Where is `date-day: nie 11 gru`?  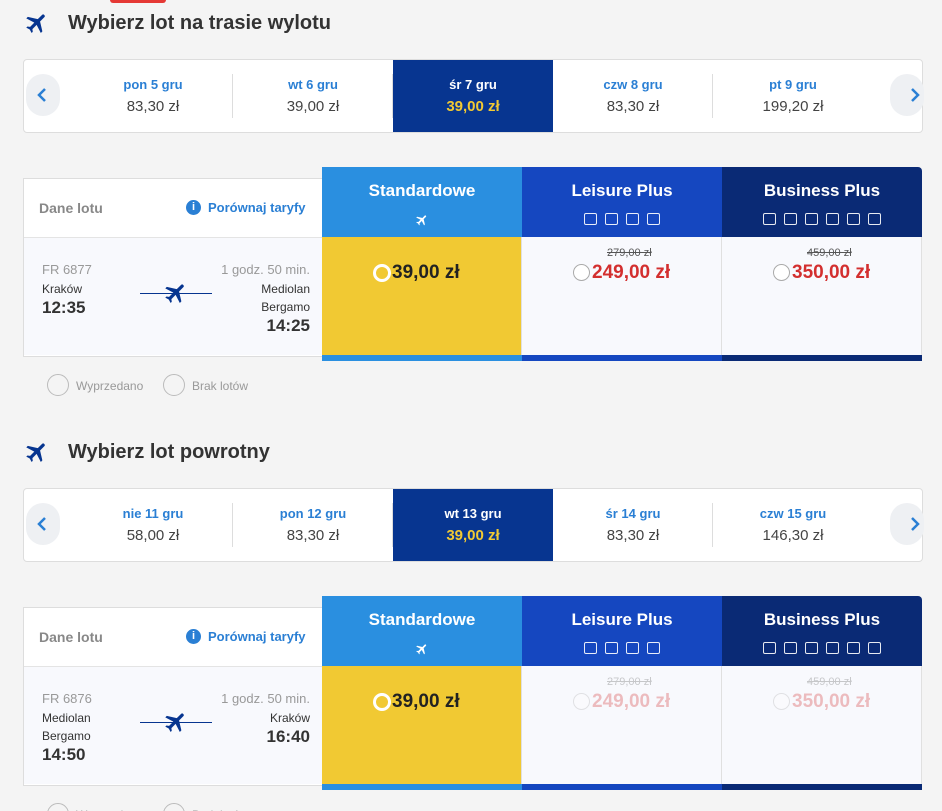 date-day: nie 11 gru is located at coordinates (153, 513).